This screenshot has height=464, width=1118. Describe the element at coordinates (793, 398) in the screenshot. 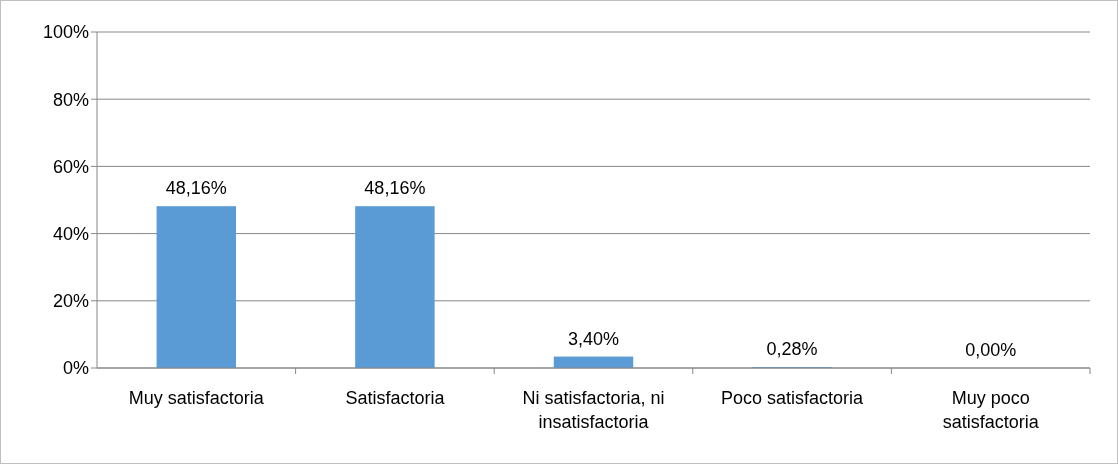

I see `x-tick-label: Poco satisfactoria` at that location.